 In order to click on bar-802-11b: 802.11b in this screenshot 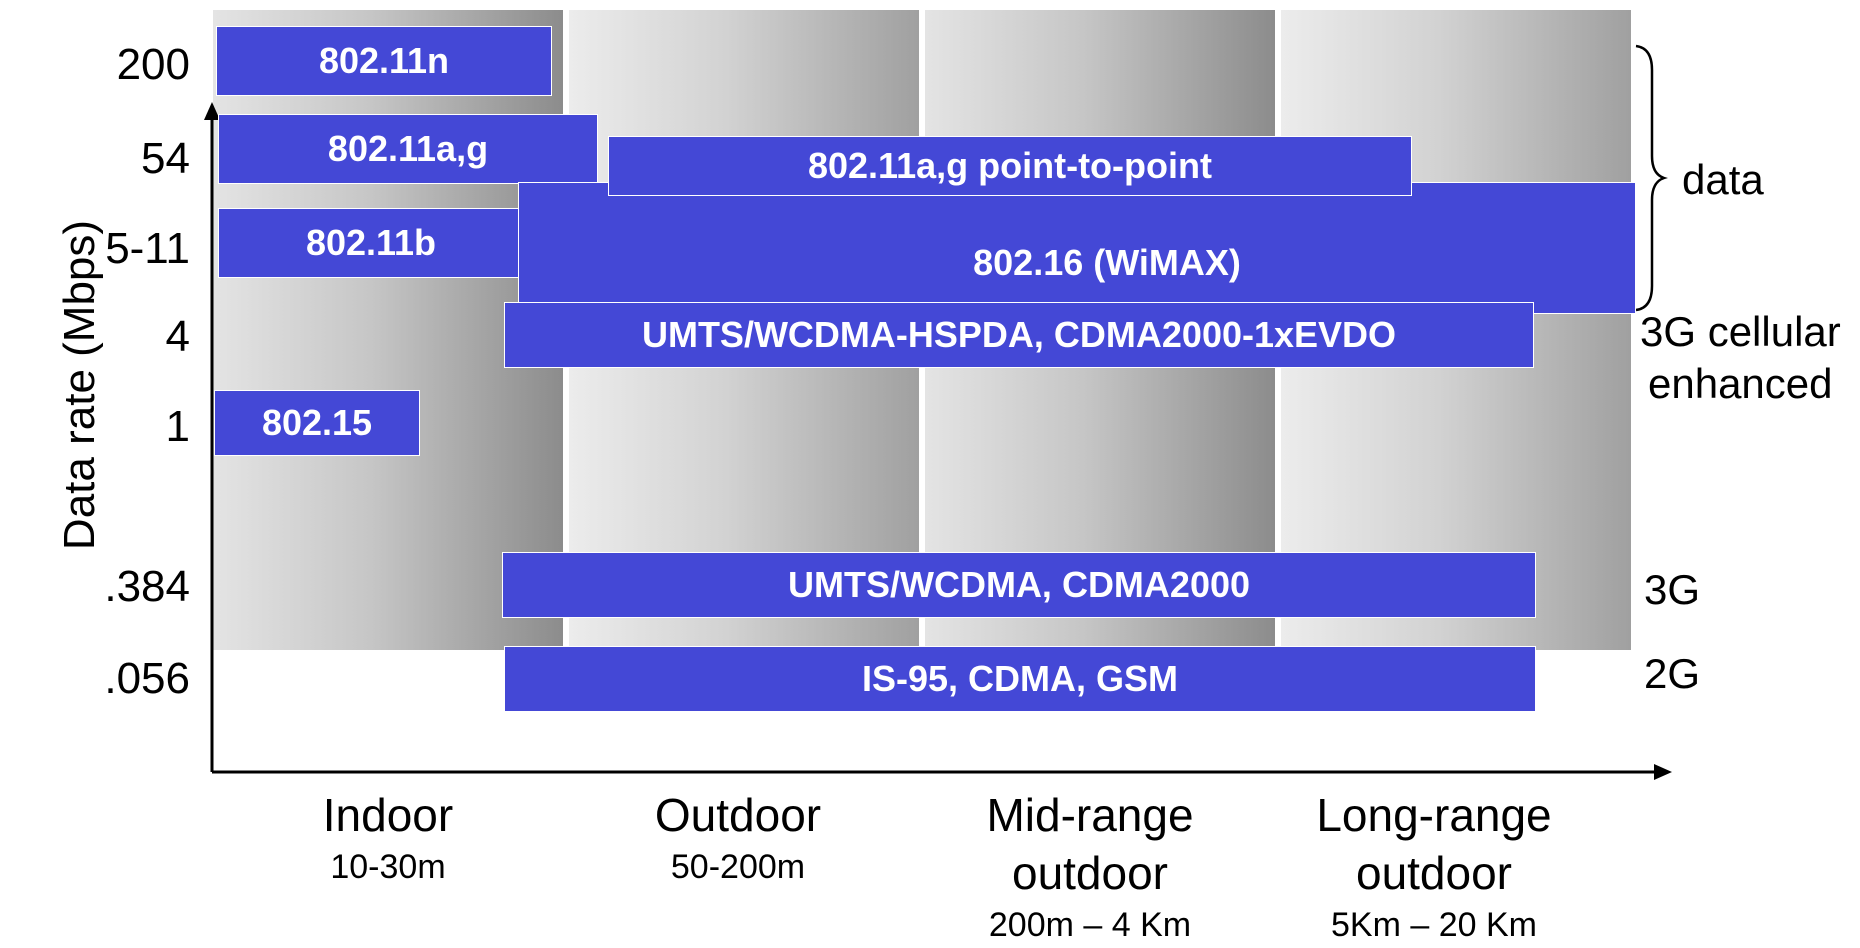, I will do `click(371, 243)`.